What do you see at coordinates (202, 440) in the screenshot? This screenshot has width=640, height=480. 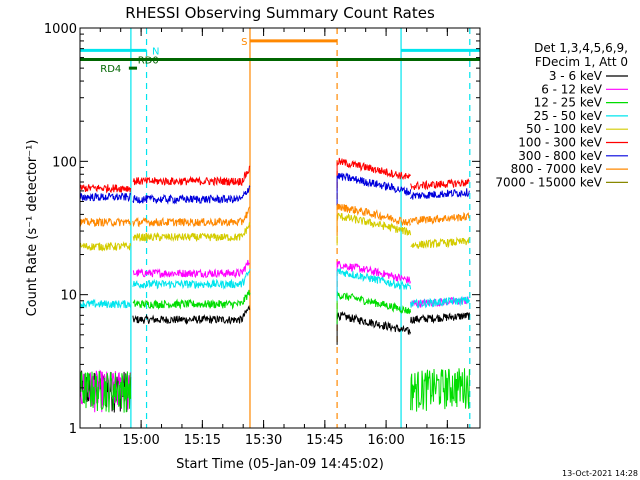 I see `x-tick-label: 15:15` at bounding box center [202, 440].